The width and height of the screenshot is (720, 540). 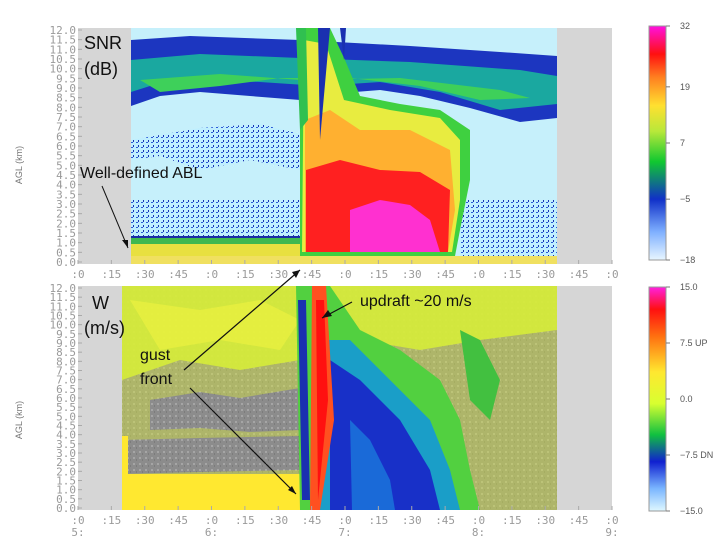 I want to click on w-y-tick-label: 11.0, so click(x=63, y=306).